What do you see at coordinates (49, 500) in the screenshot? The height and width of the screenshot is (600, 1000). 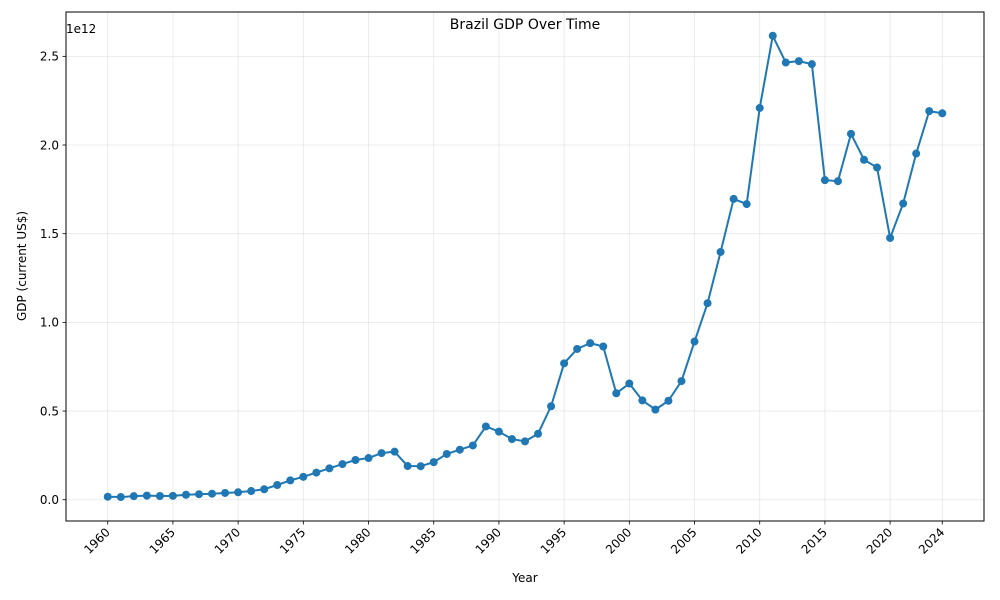 I see `y-tick-label: 0.0` at bounding box center [49, 500].